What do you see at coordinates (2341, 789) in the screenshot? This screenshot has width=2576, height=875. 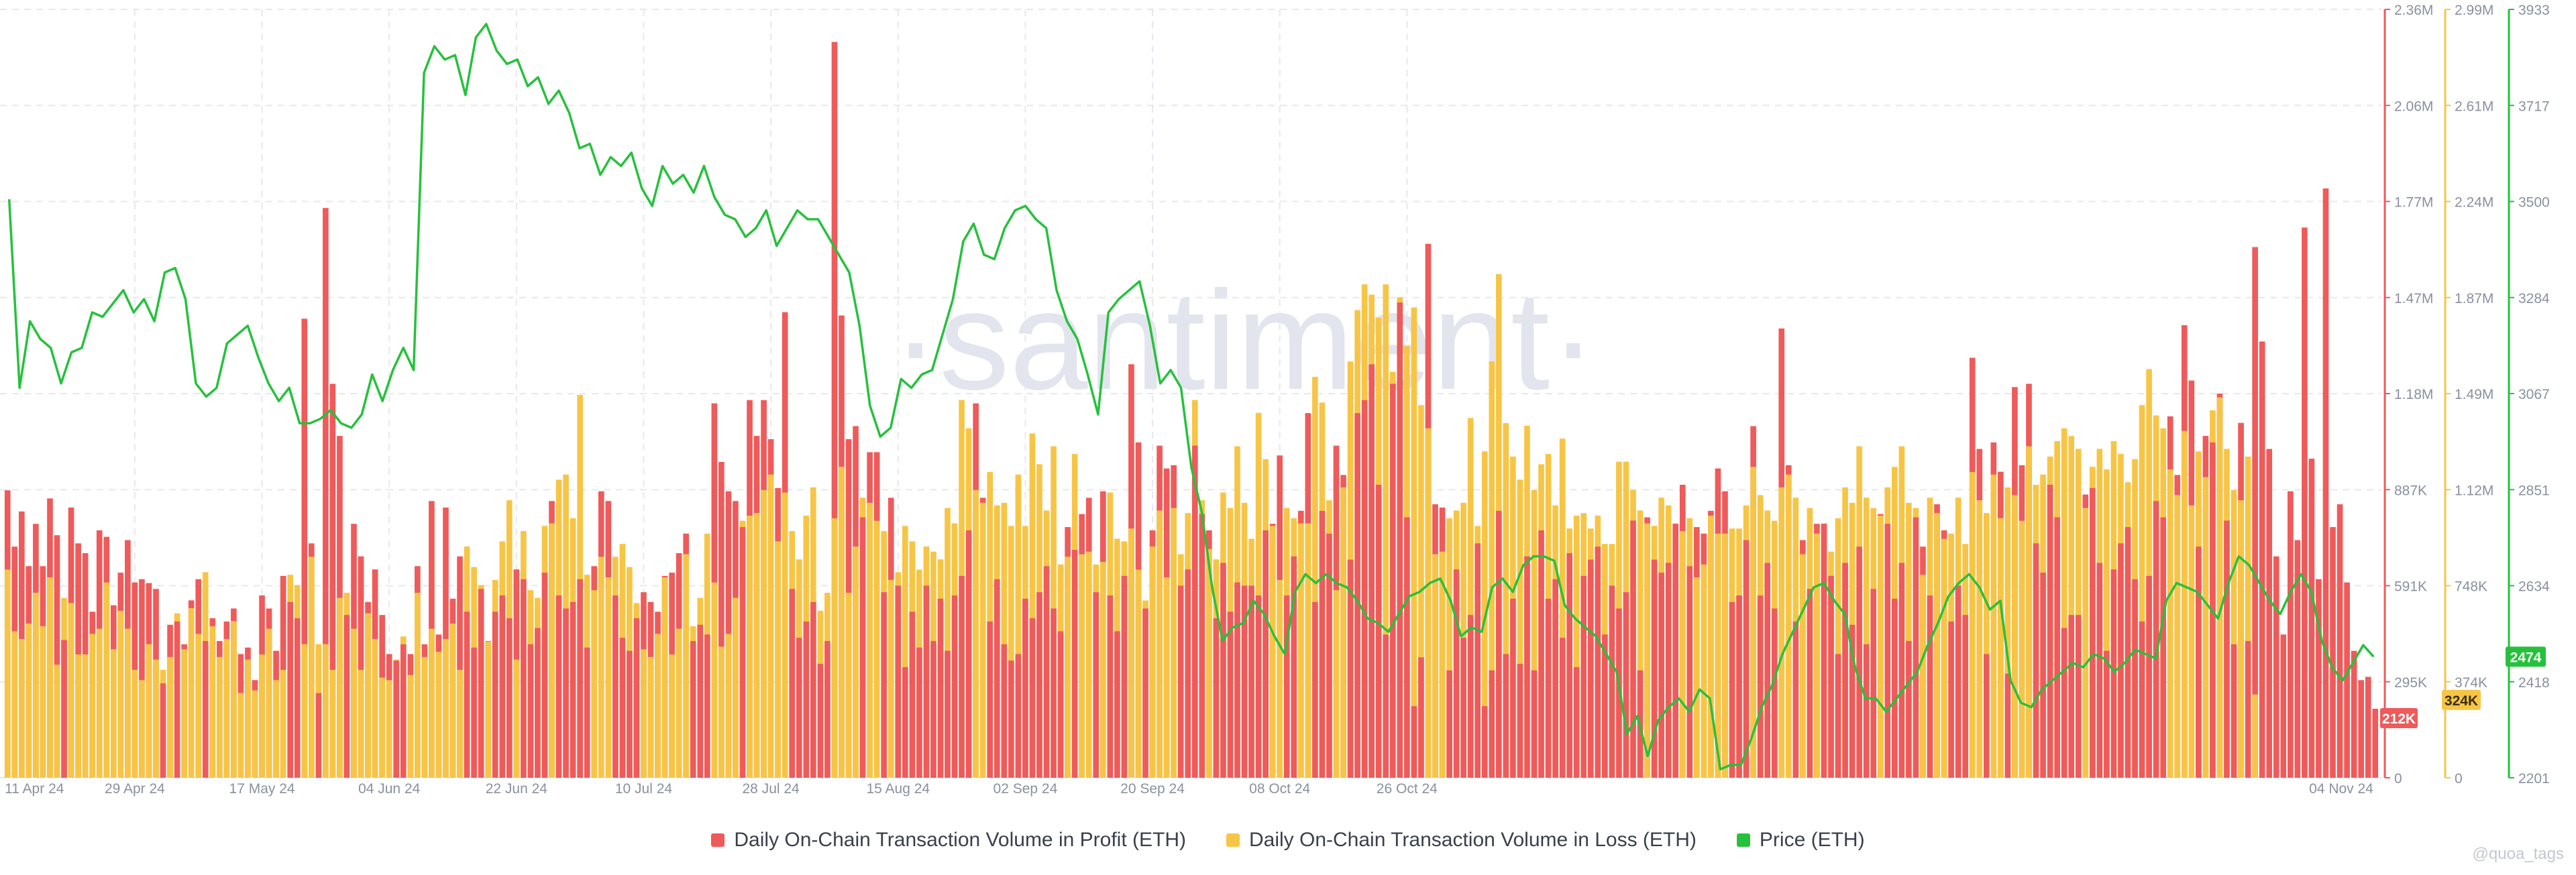 I see `x-tick-label: 04 Nov 24` at bounding box center [2341, 789].